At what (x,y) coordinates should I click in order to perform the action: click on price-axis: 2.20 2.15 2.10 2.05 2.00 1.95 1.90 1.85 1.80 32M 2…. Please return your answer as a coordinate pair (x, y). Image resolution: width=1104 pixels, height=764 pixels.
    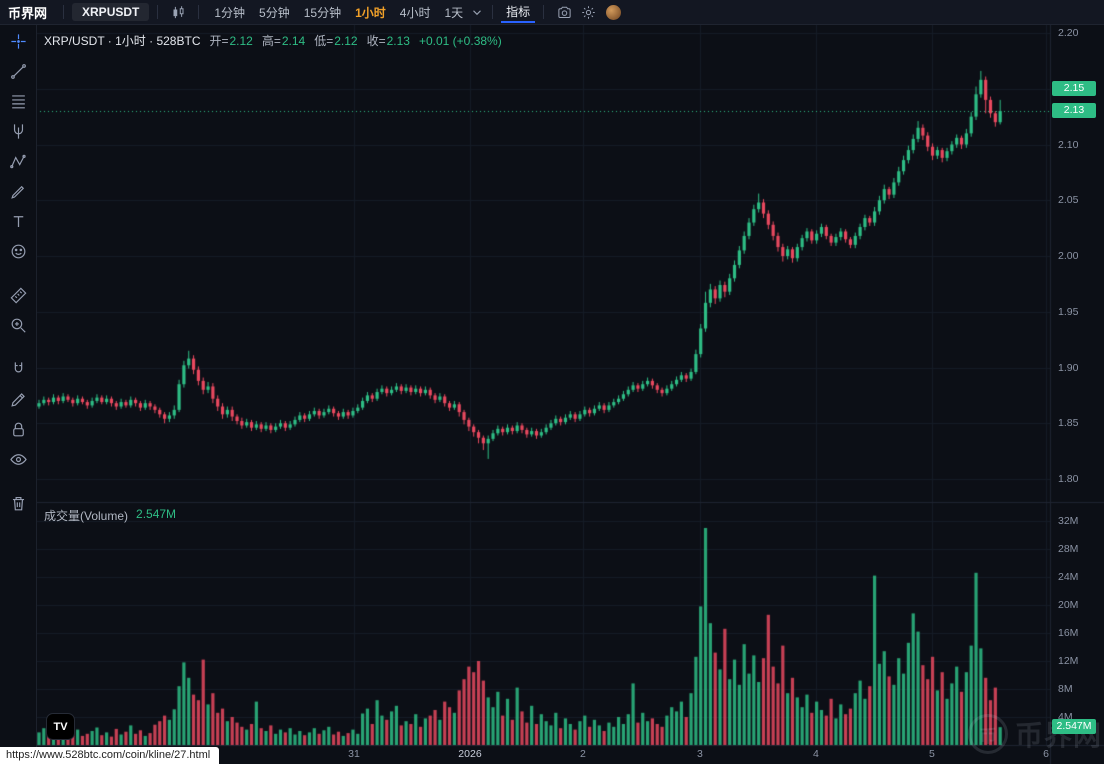
    Looking at the image, I should click on (1077, 394).